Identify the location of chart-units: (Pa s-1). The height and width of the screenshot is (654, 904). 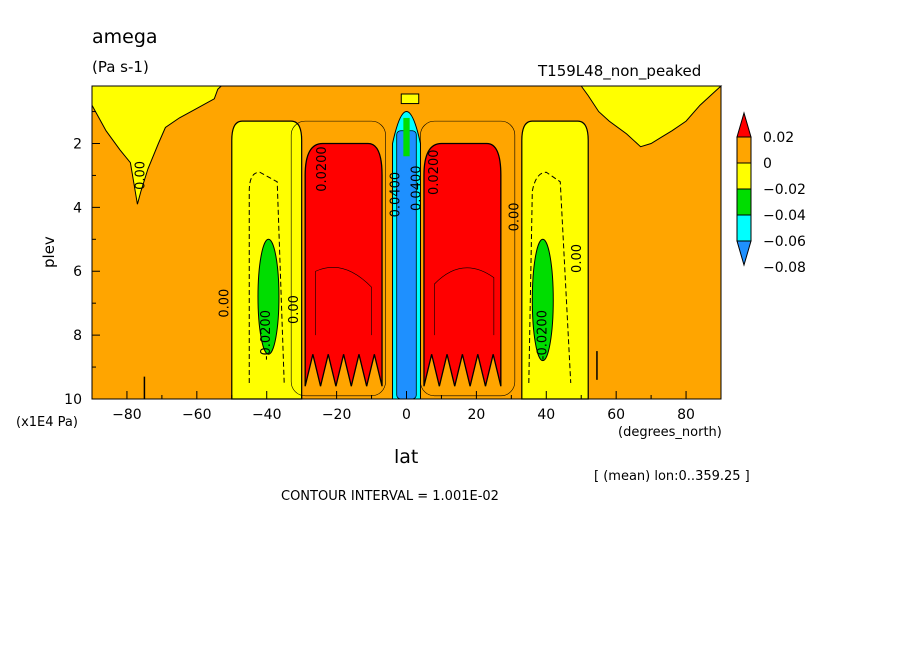
(120, 67).